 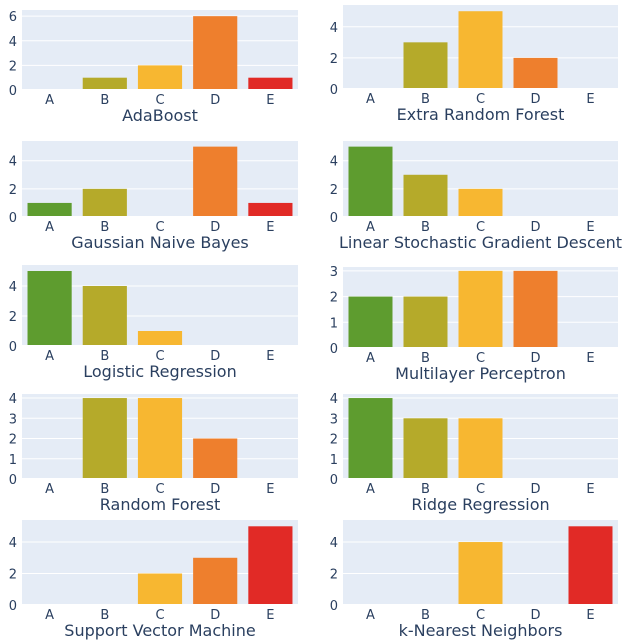 I want to click on panel-title: Support Vector Machine, so click(x=159, y=630).